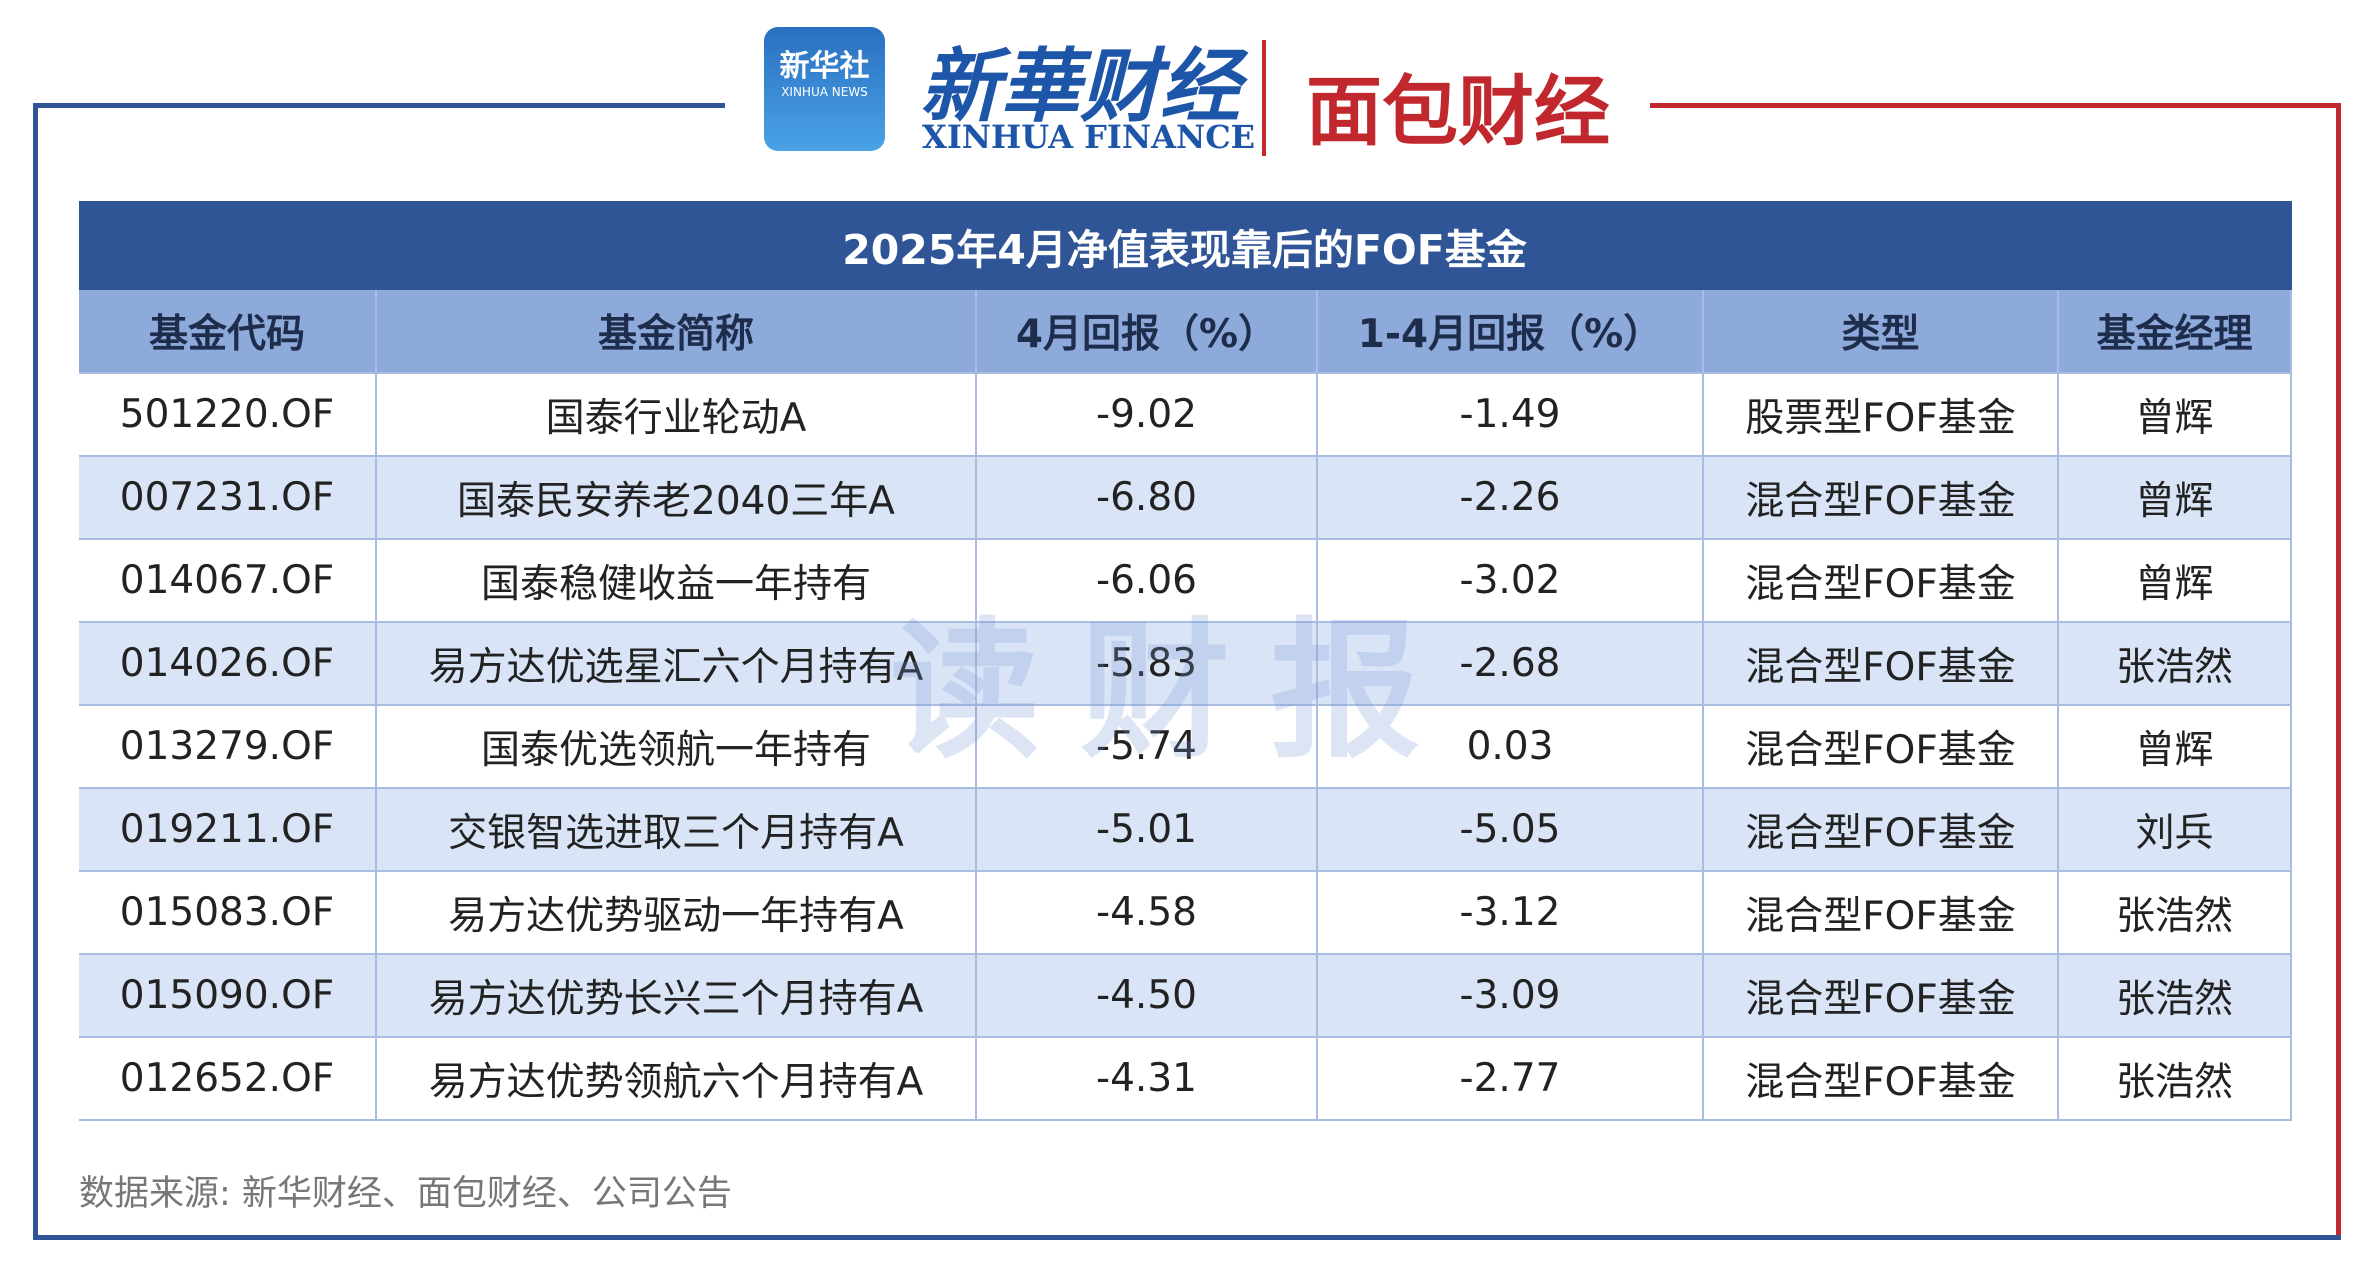  What do you see at coordinates (1147, 332) in the screenshot?
I see `column-header: 4月回报（%）` at bounding box center [1147, 332].